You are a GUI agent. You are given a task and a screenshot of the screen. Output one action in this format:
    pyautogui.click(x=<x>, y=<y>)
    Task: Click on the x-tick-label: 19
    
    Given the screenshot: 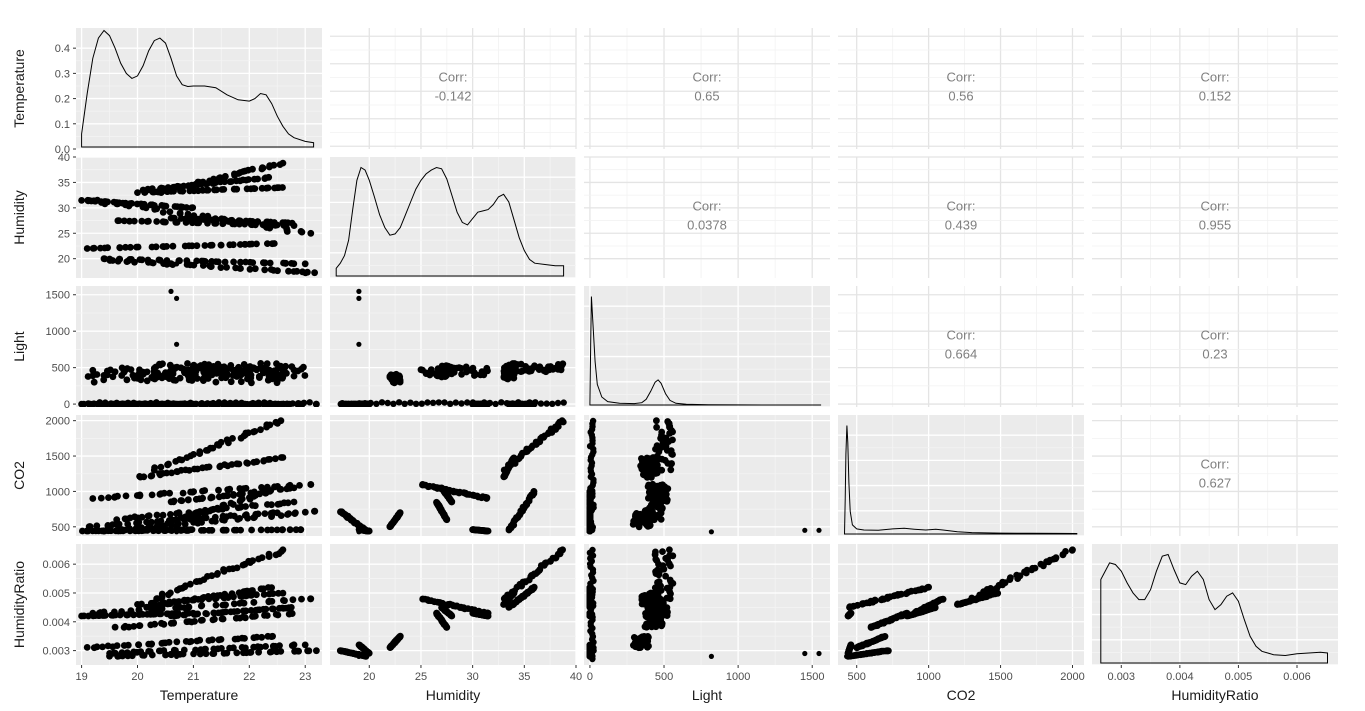 What is the action you would take?
    pyautogui.click(x=81, y=677)
    